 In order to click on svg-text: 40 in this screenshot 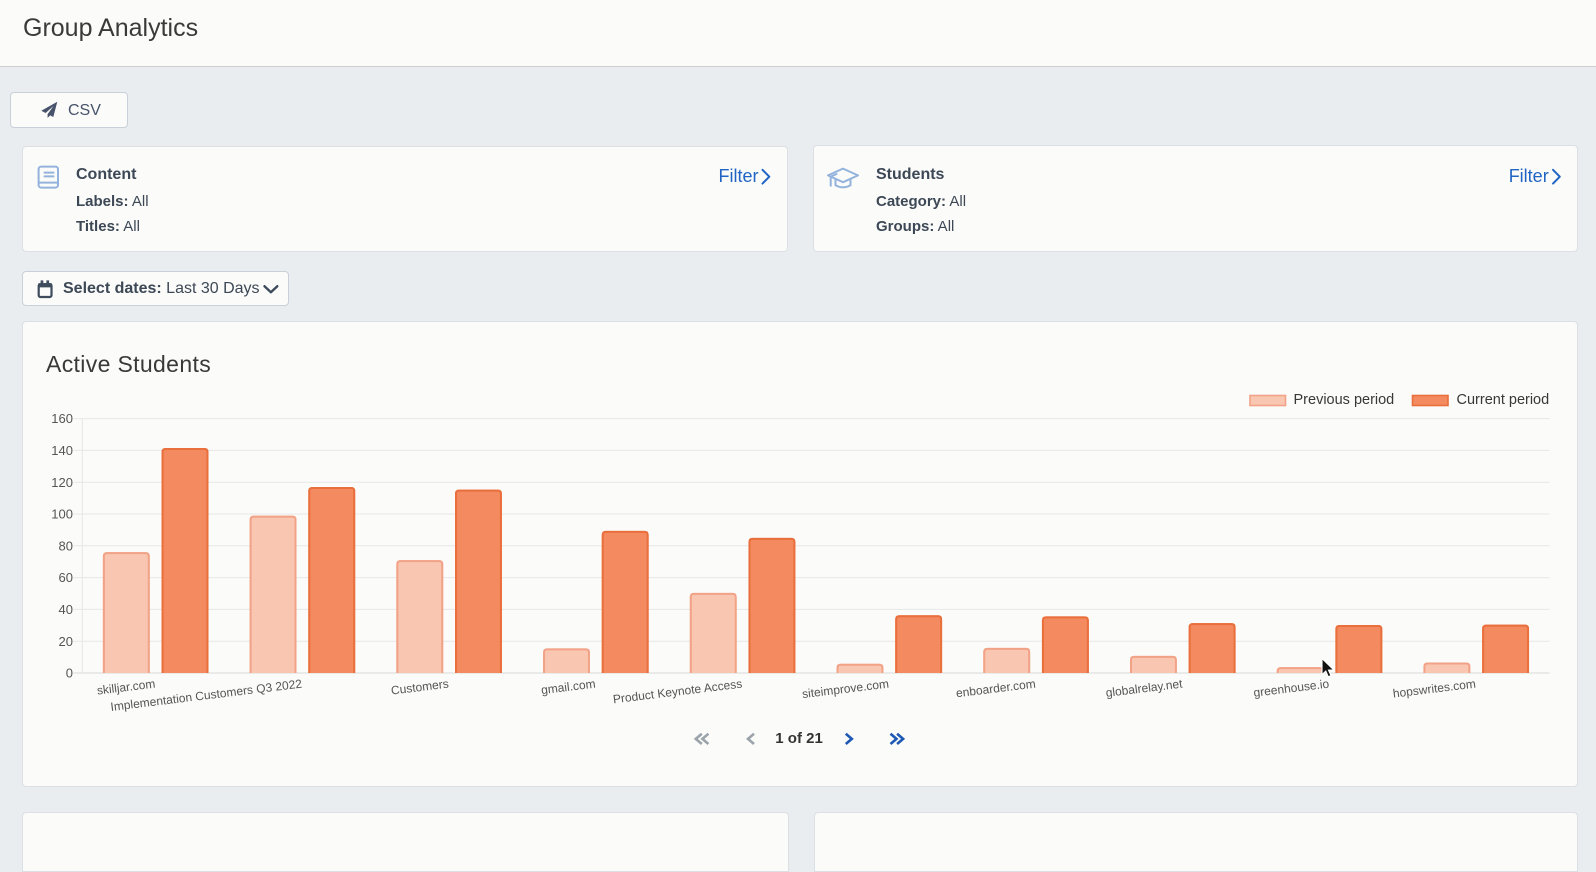, I will do `click(66, 609)`.